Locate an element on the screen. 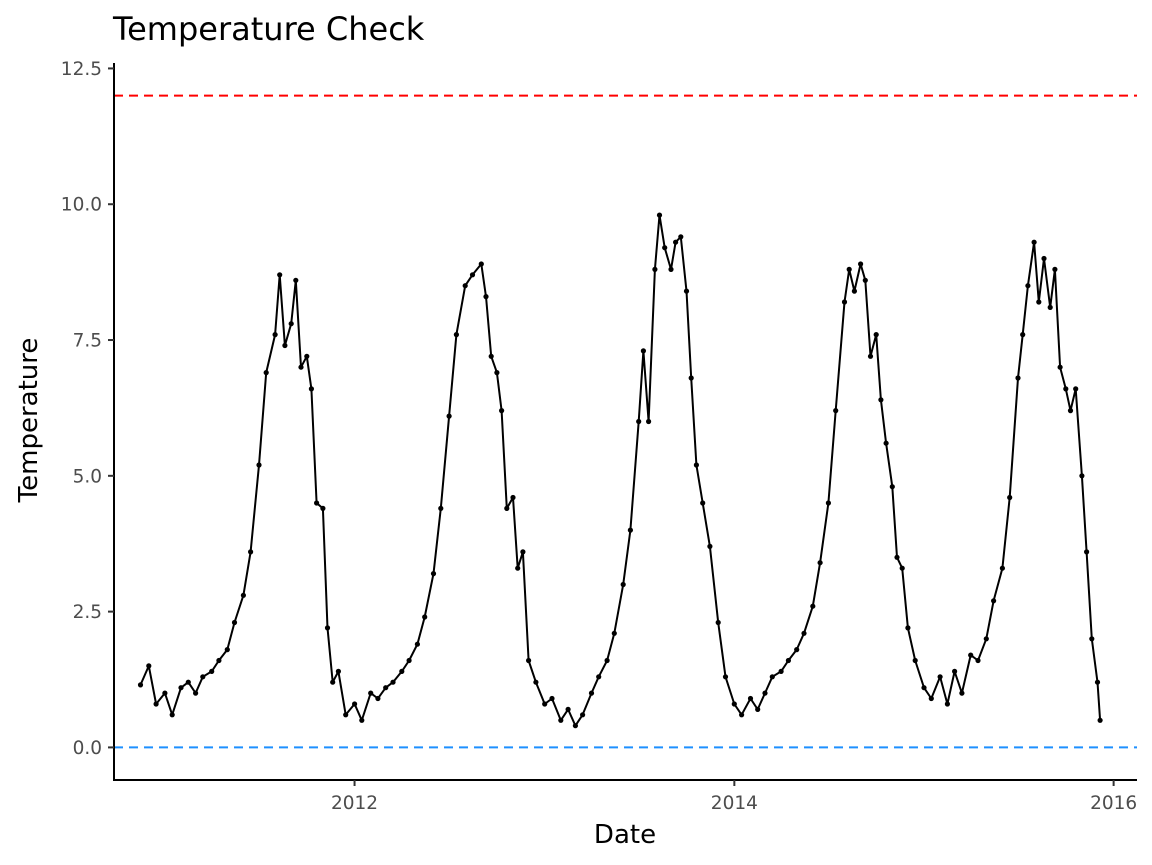 This screenshot has width=1152, height=865. x-axis-title: Date is located at coordinates (625, 835).